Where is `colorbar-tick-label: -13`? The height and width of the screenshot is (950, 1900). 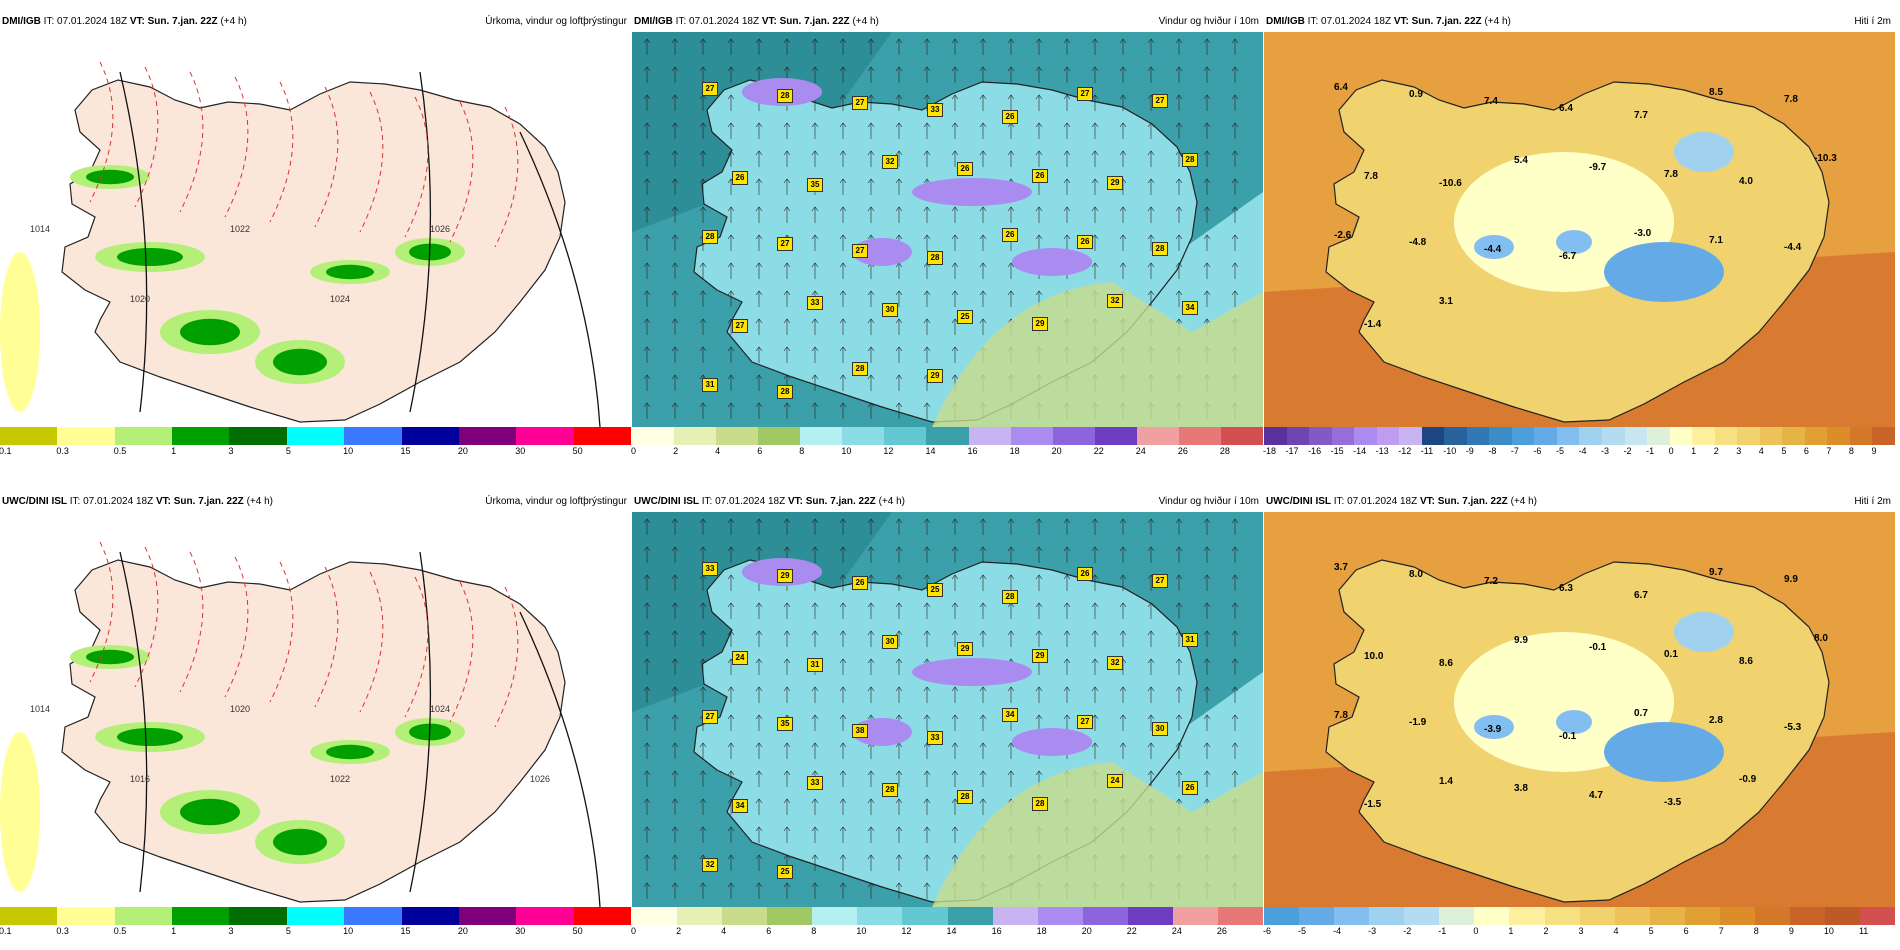
colorbar-tick-label: -13 is located at coordinates (1382, 451).